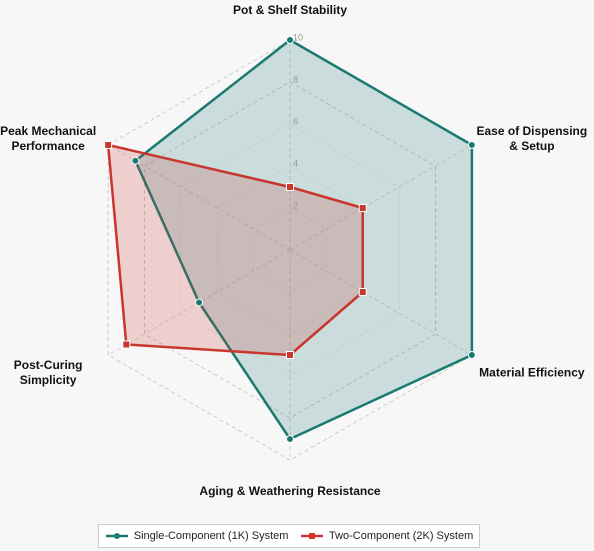 This screenshot has width=594, height=551. Describe the element at coordinates (48, 138) in the screenshot. I see `axis-label: Peak Mechanical Performance` at that location.